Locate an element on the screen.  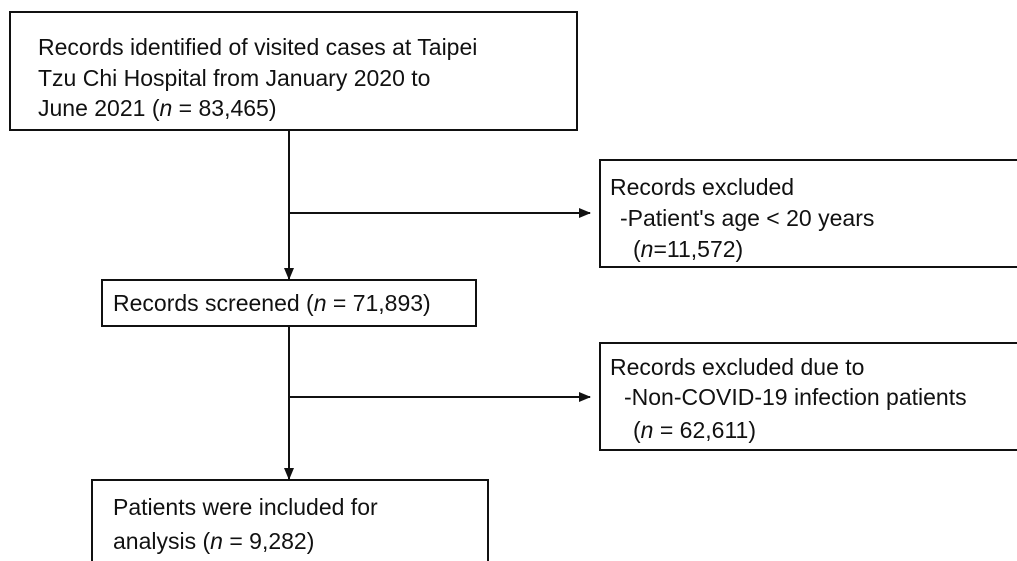
box-text: Tzu Chi Hospital from January 2020 to is located at coordinates (234, 78).